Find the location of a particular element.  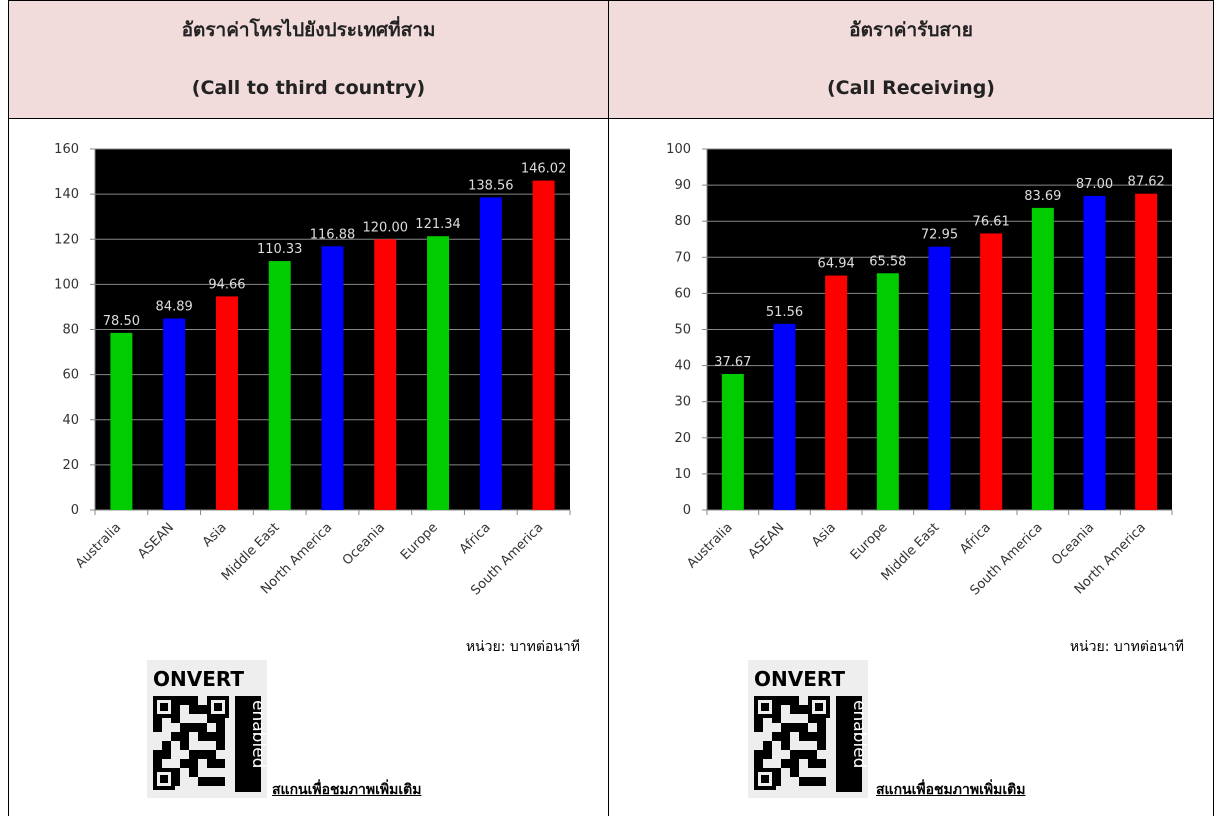

y-tick-label: 70 is located at coordinates (682, 257).